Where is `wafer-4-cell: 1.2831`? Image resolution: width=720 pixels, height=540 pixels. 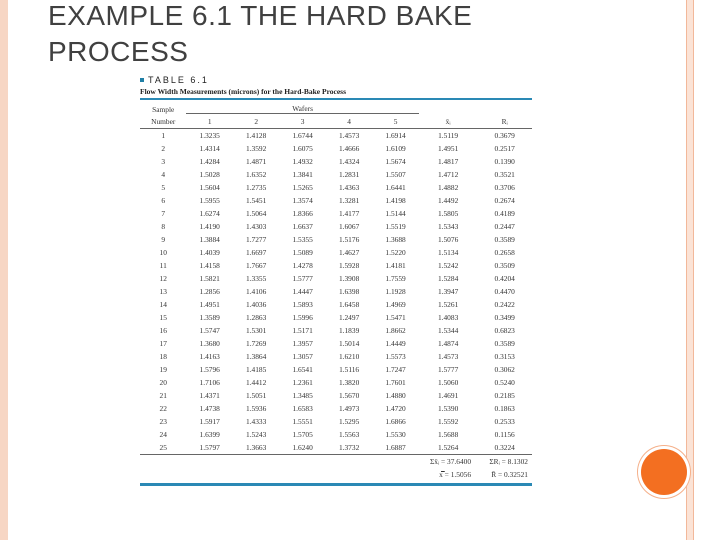
wafer-4-cell: 1.2831 is located at coordinates (349, 174).